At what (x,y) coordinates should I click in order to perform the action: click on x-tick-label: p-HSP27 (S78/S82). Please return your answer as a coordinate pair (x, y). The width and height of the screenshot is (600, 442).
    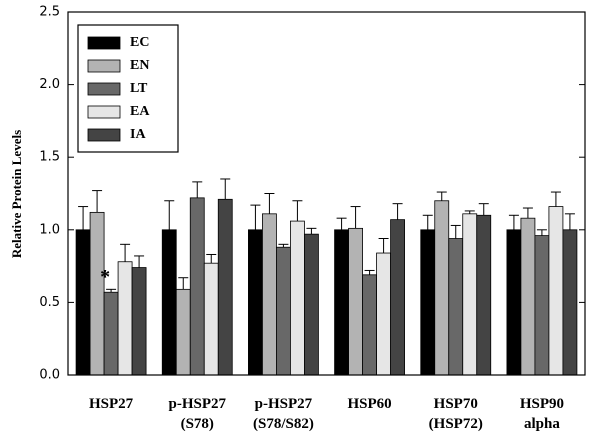
    Looking at the image, I should click on (283, 414).